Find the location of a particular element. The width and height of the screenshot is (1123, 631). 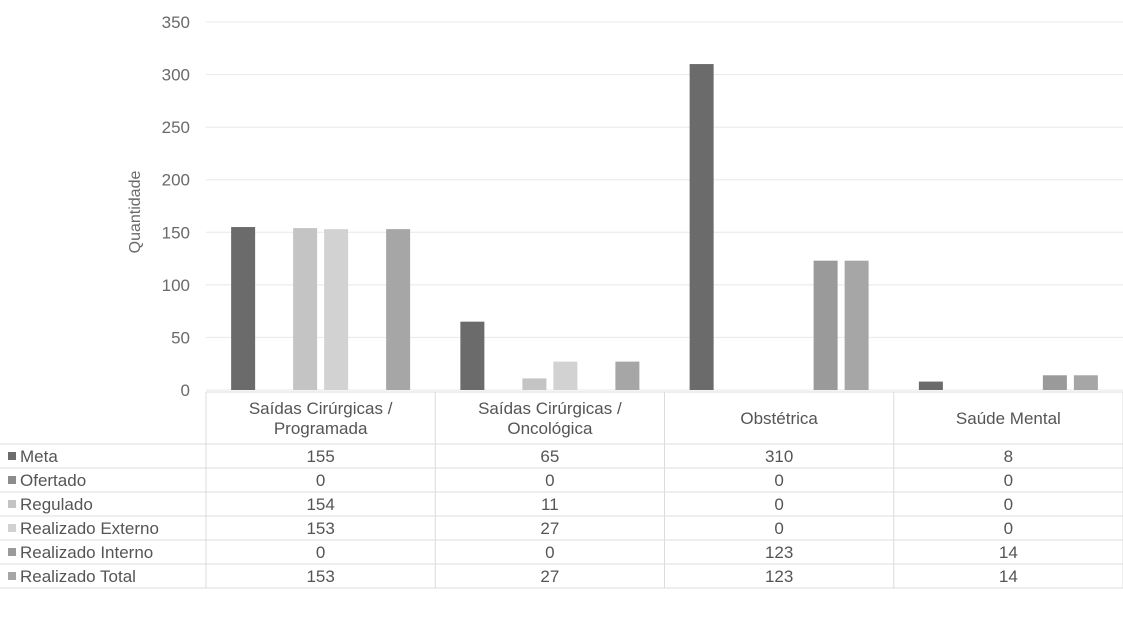

legend-label: Regulado is located at coordinates (56, 504).